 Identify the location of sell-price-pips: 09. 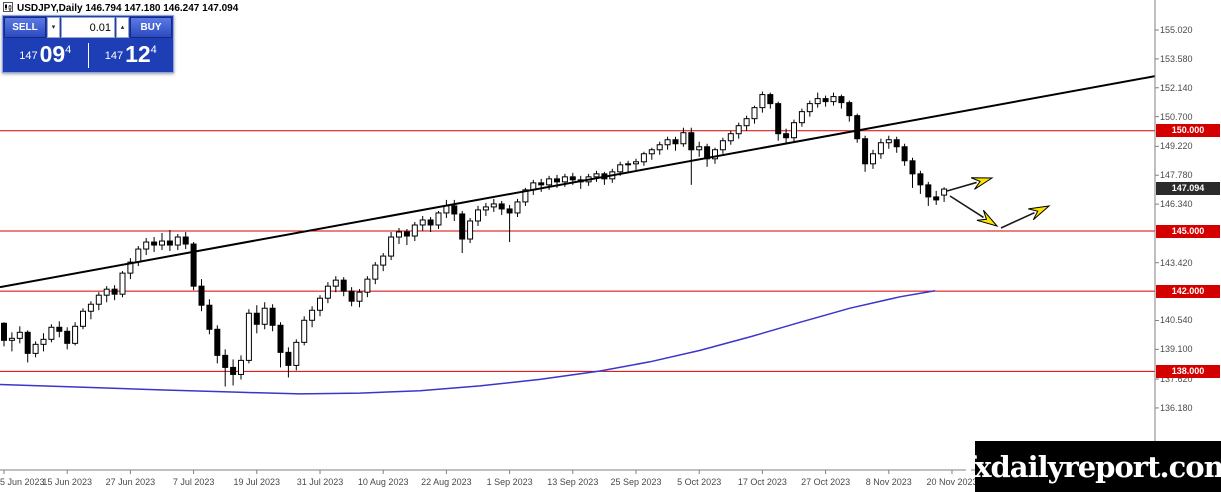
(52, 53).